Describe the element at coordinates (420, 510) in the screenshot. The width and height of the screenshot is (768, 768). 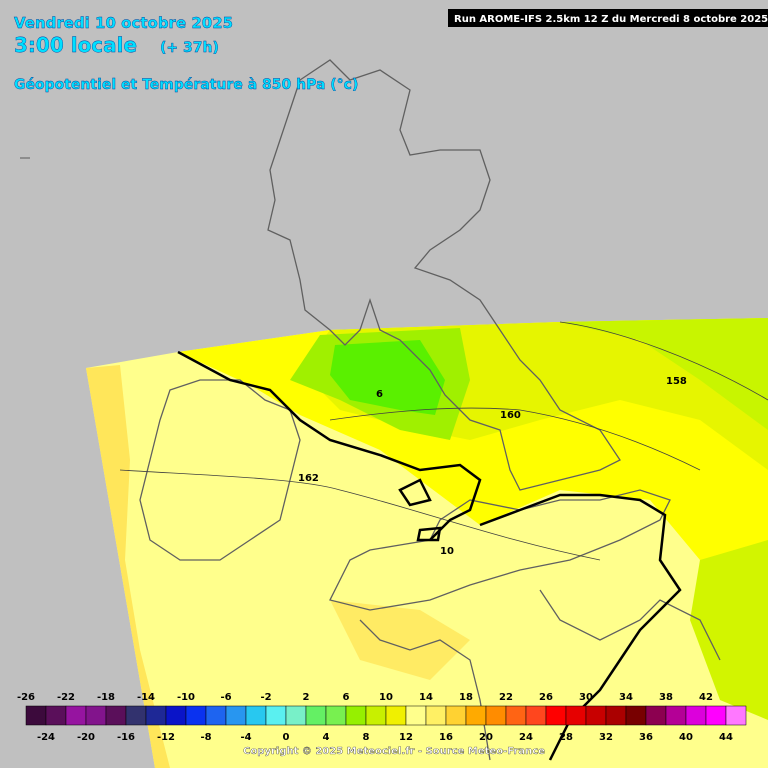
I see `isotherm-line` at that location.